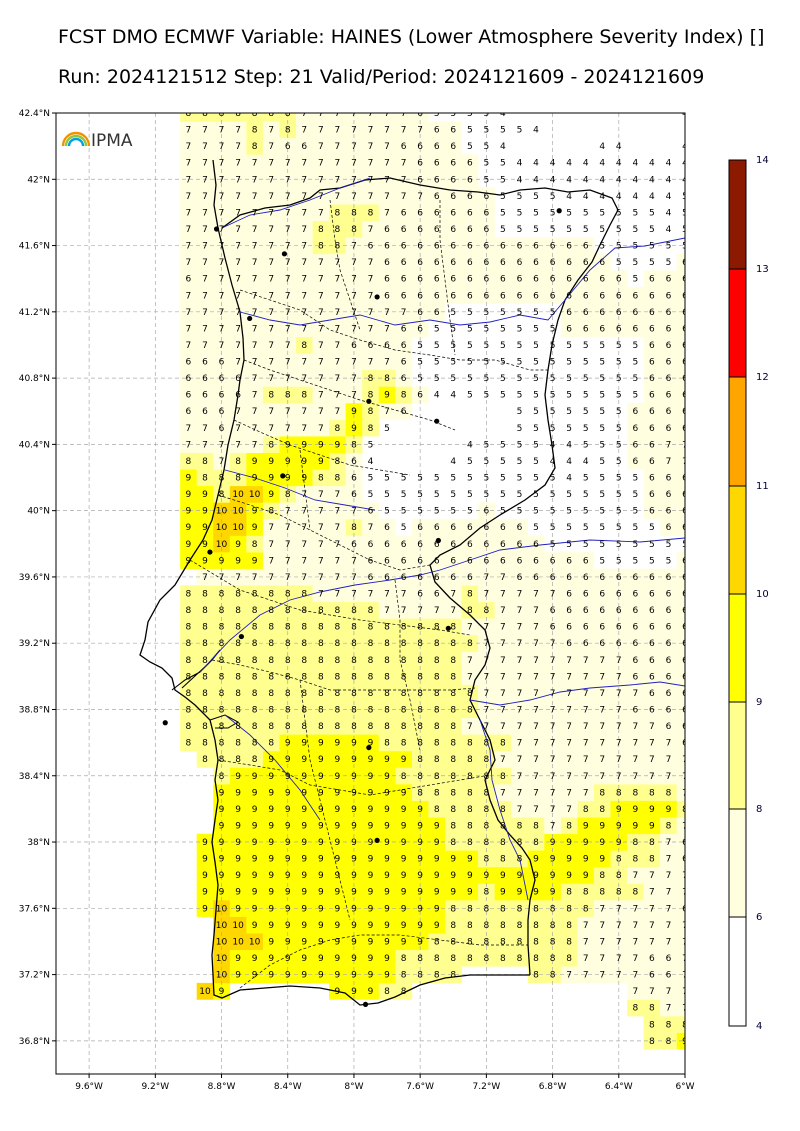 This screenshot has height=1131, width=800. What do you see at coordinates (462, 281) in the screenshot?
I see `river-douro` at bounding box center [462, 281].